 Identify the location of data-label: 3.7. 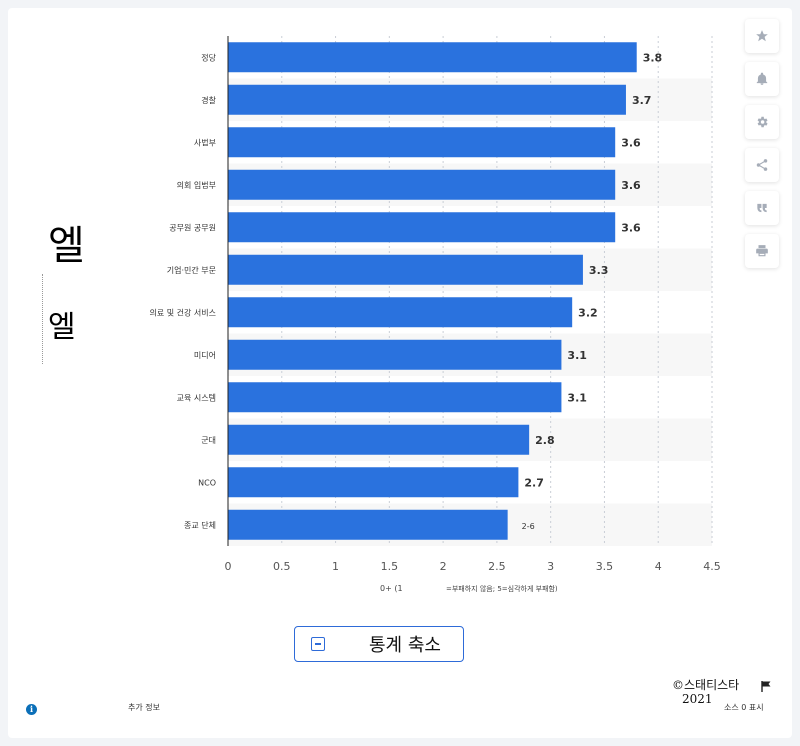
(642, 100).